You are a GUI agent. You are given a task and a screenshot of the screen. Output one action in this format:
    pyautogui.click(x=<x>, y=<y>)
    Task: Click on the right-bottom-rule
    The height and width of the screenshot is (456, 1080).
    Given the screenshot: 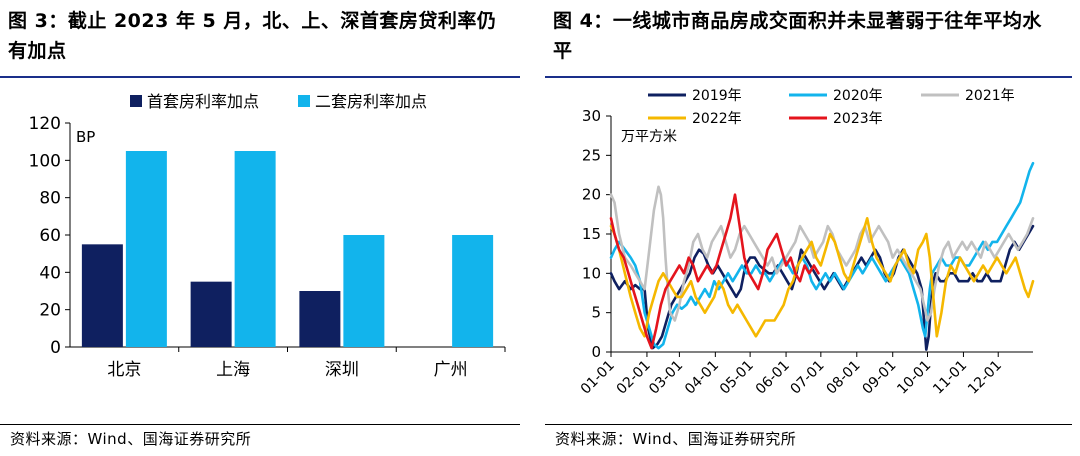 What is the action you would take?
    pyautogui.click(x=808, y=424)
    